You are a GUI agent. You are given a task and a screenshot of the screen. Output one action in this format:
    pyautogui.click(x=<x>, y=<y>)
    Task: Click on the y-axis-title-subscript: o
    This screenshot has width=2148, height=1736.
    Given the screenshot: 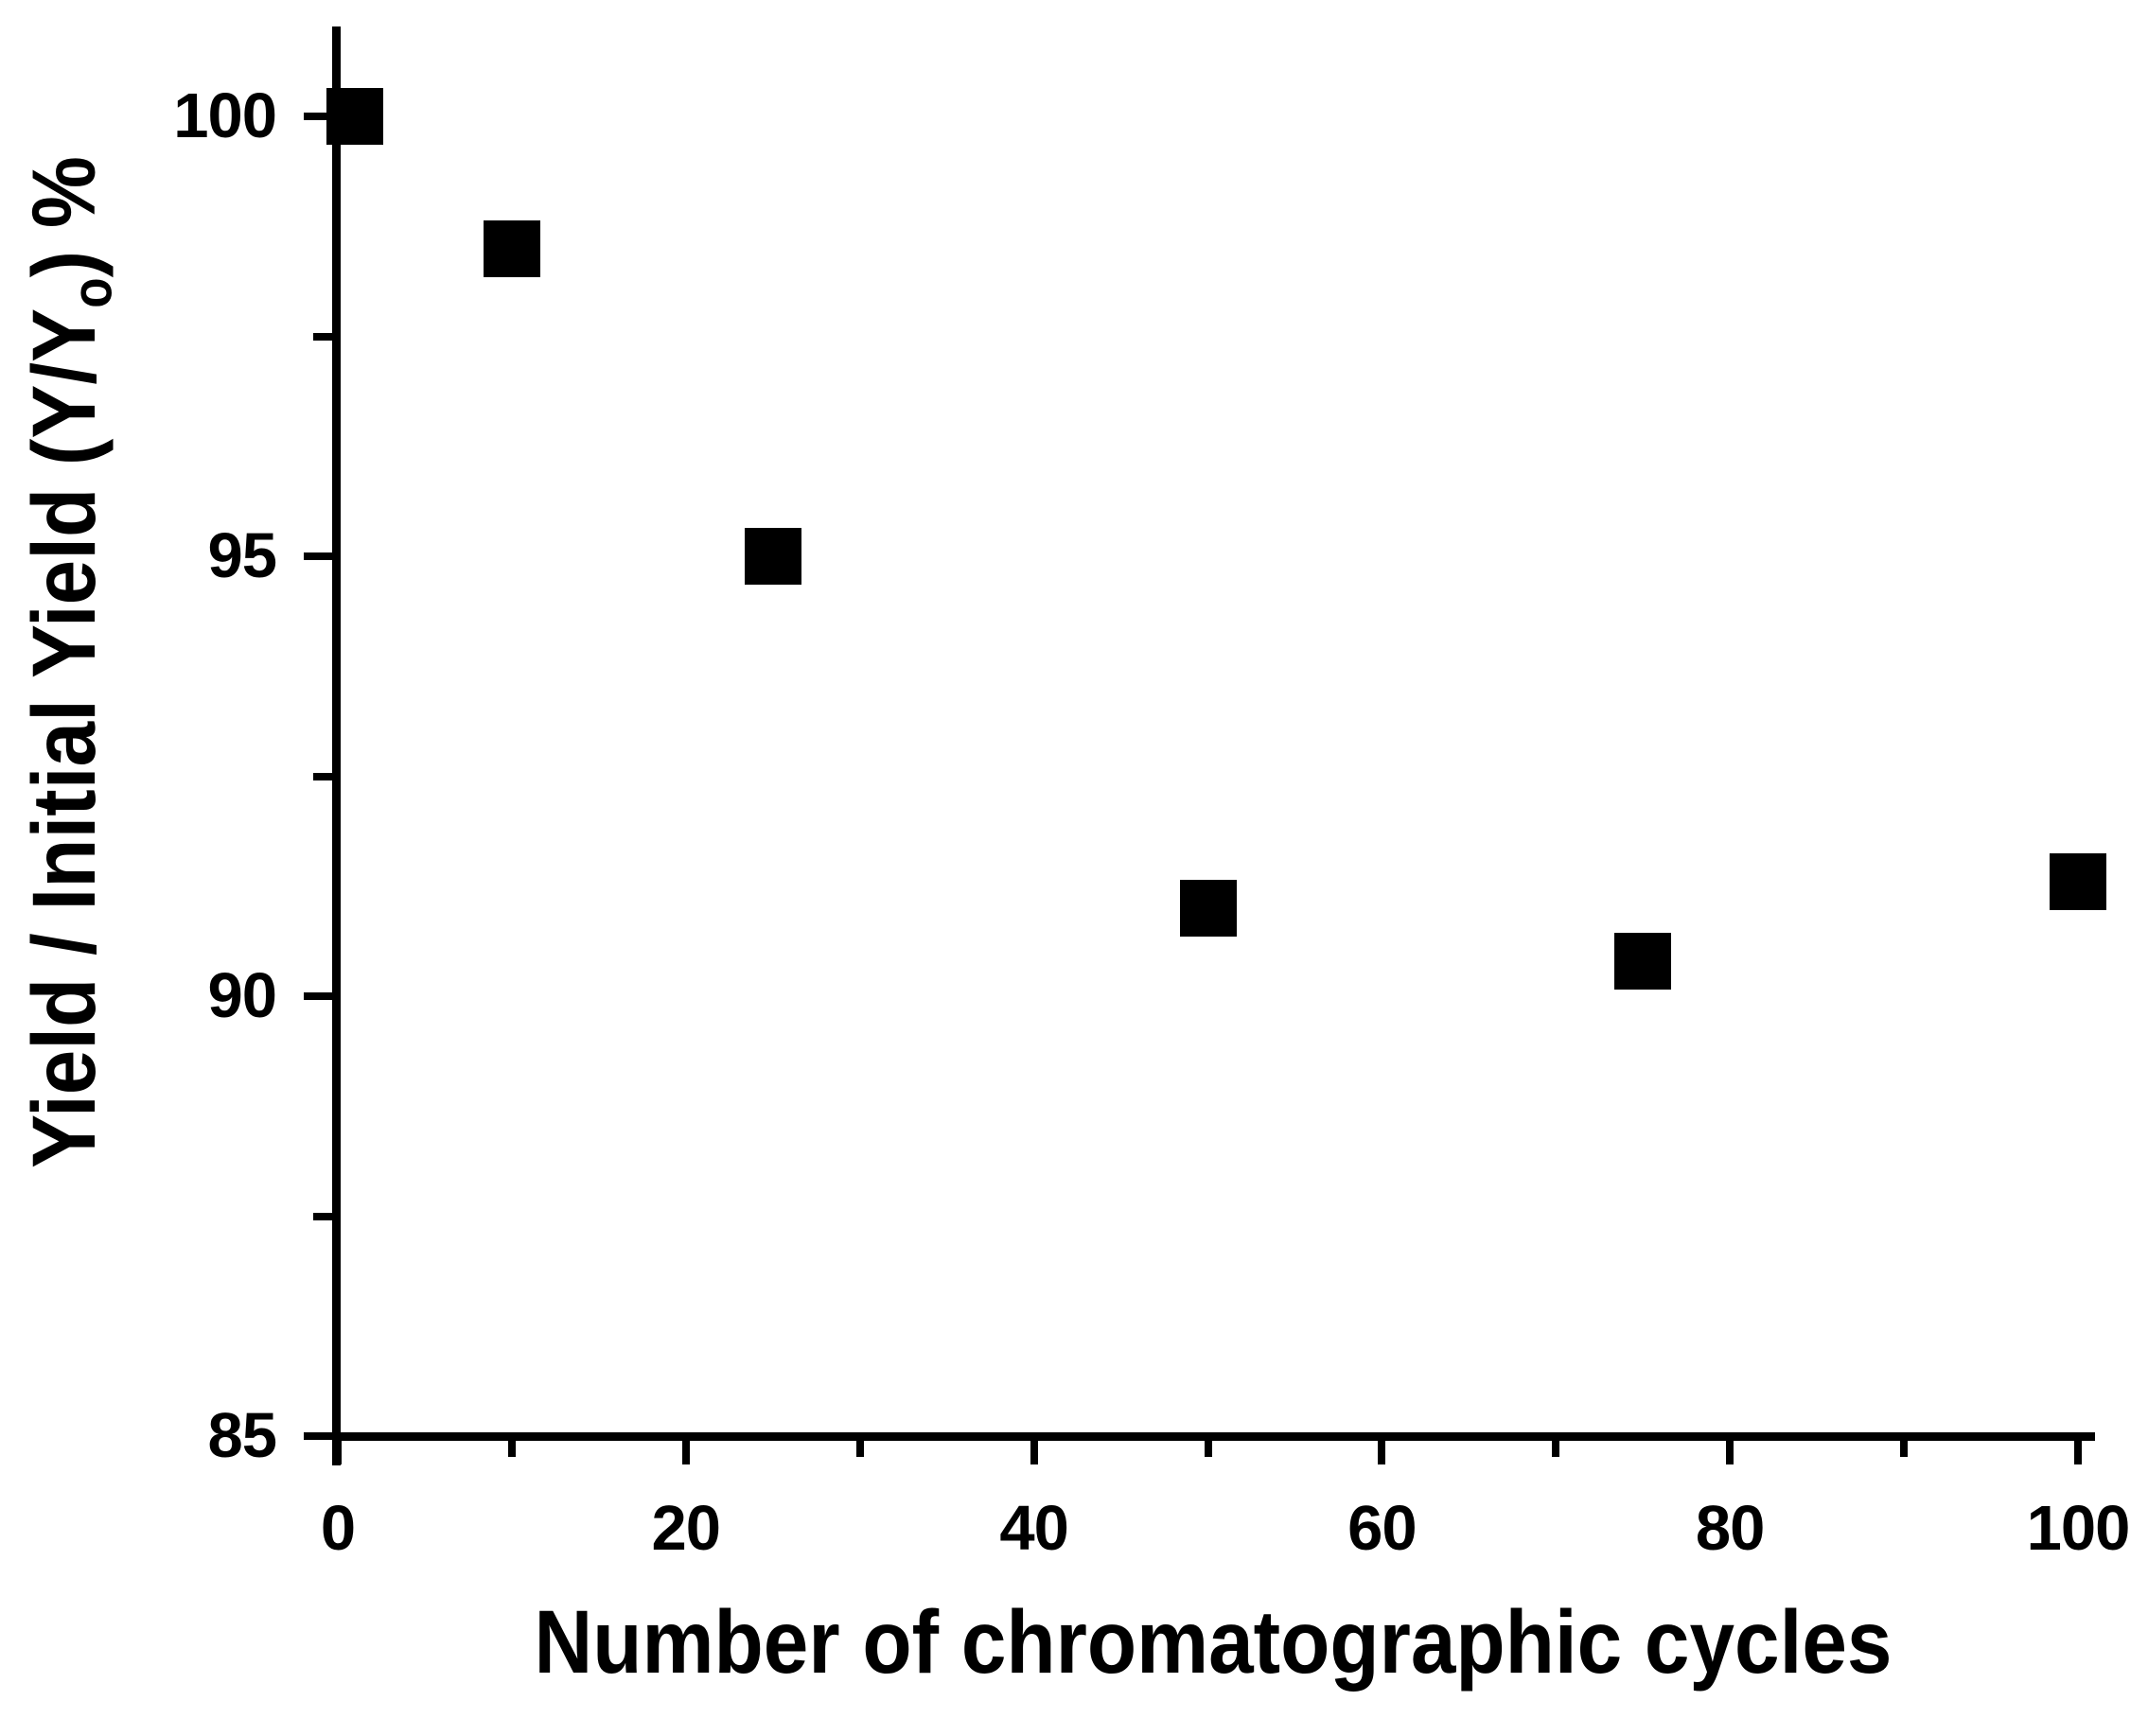 What is the action you would take?
    pyautogui.click(x=93, y=292)
    